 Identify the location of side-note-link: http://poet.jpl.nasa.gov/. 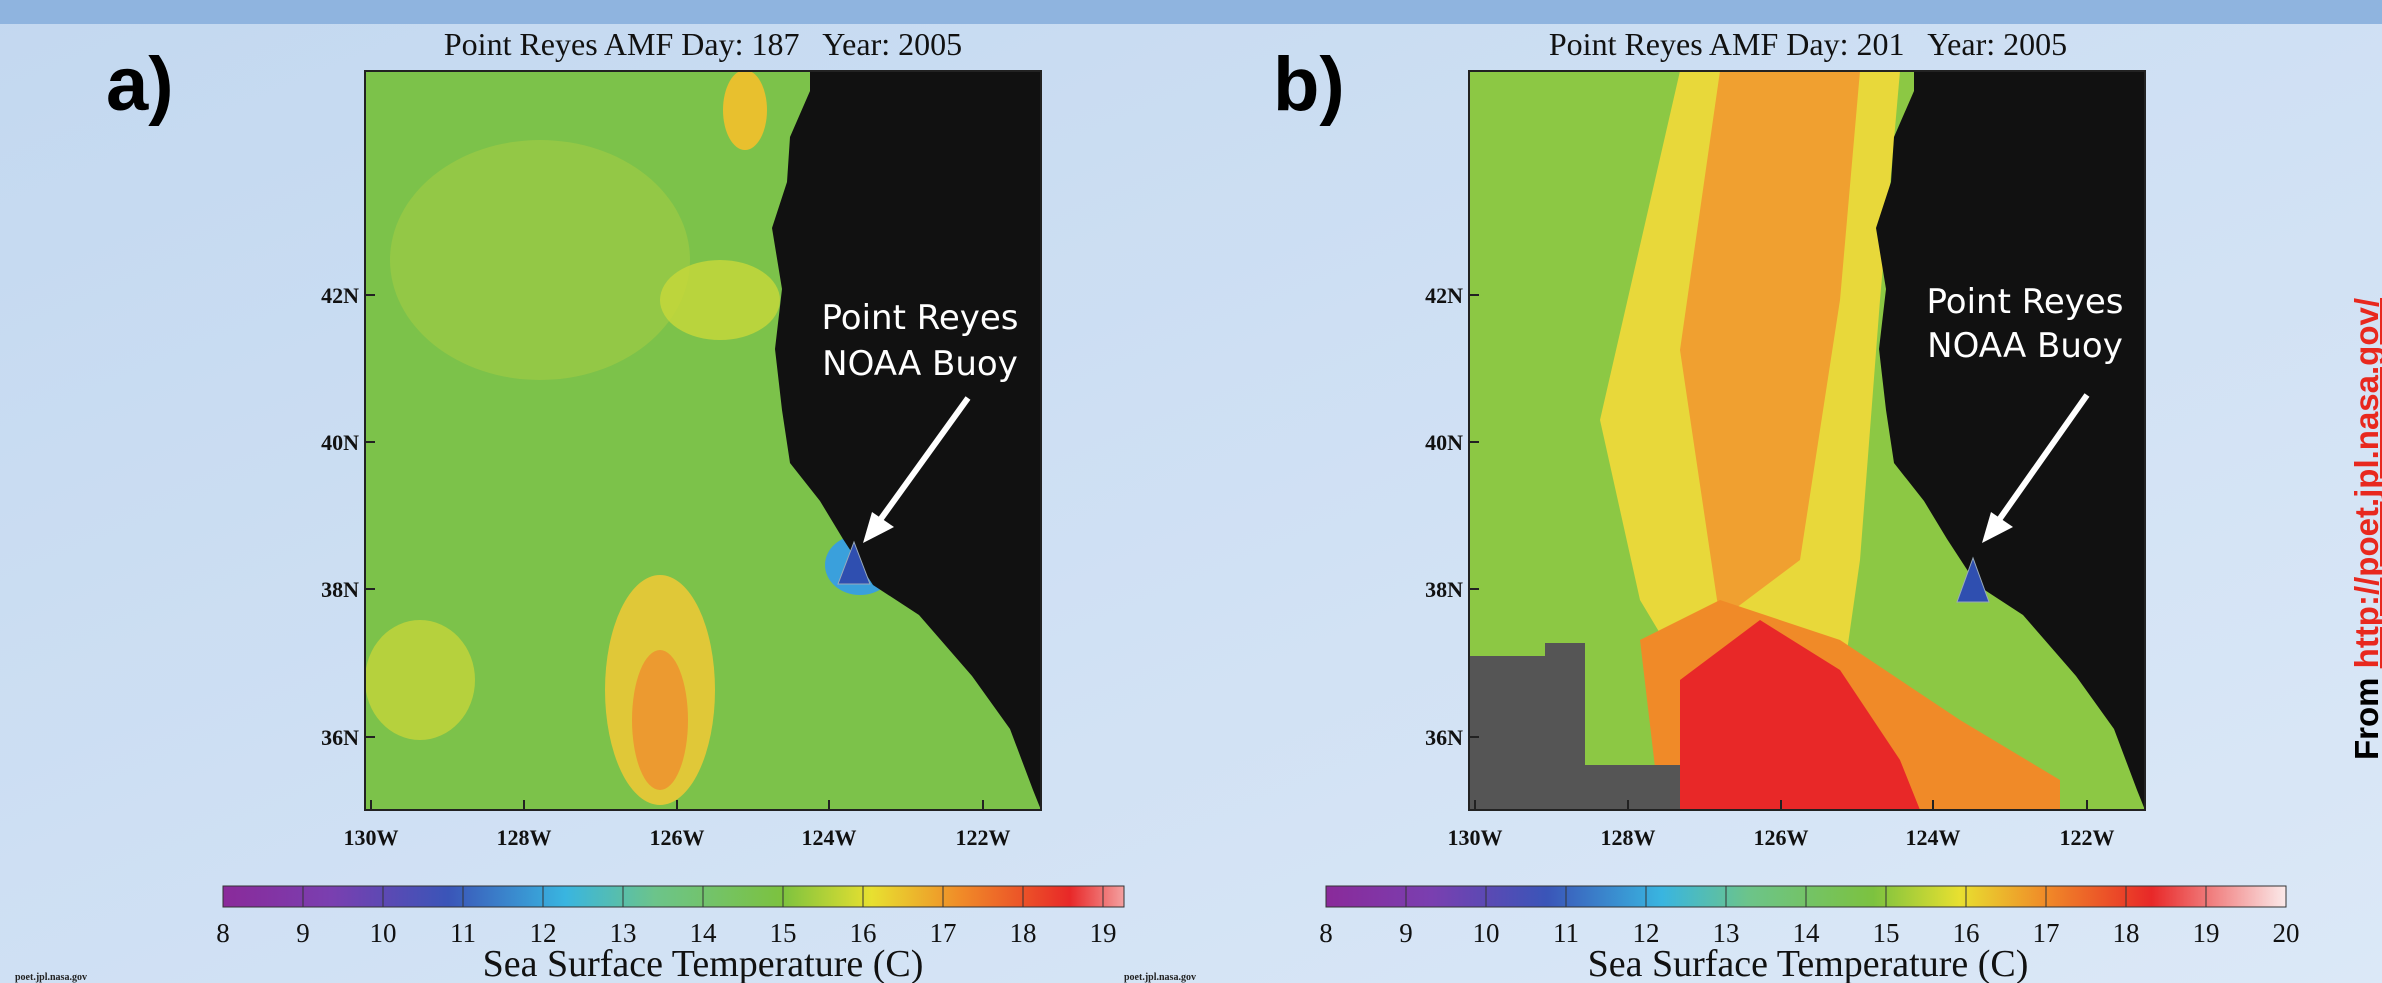
(2365, 483).